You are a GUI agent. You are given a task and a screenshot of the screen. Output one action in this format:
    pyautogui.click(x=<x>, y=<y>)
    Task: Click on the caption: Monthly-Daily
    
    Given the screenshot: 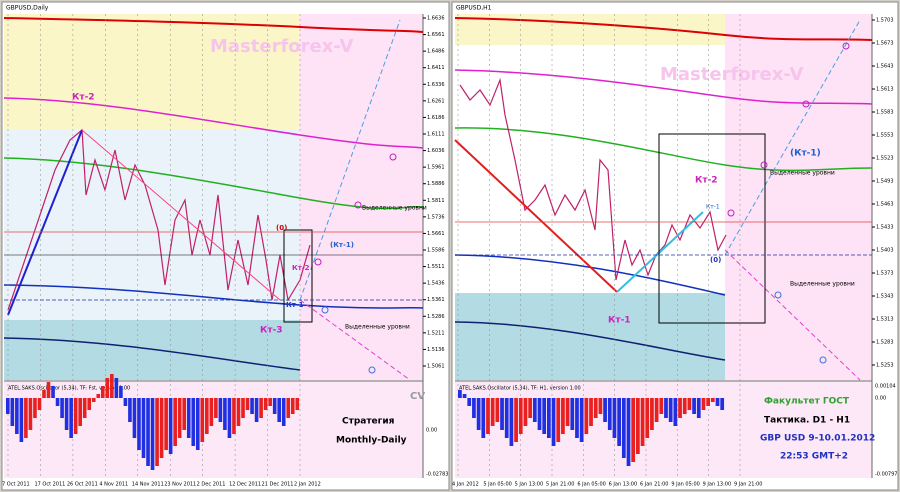 What is the action you would take?
    pyautogui.click(x=371, y=441)
    